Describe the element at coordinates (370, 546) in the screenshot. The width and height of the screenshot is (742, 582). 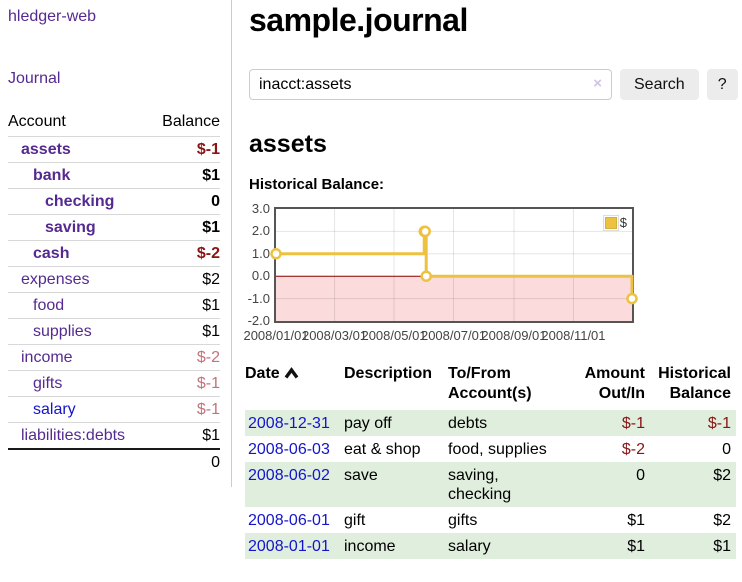
I see `description-cell: income` at that location.